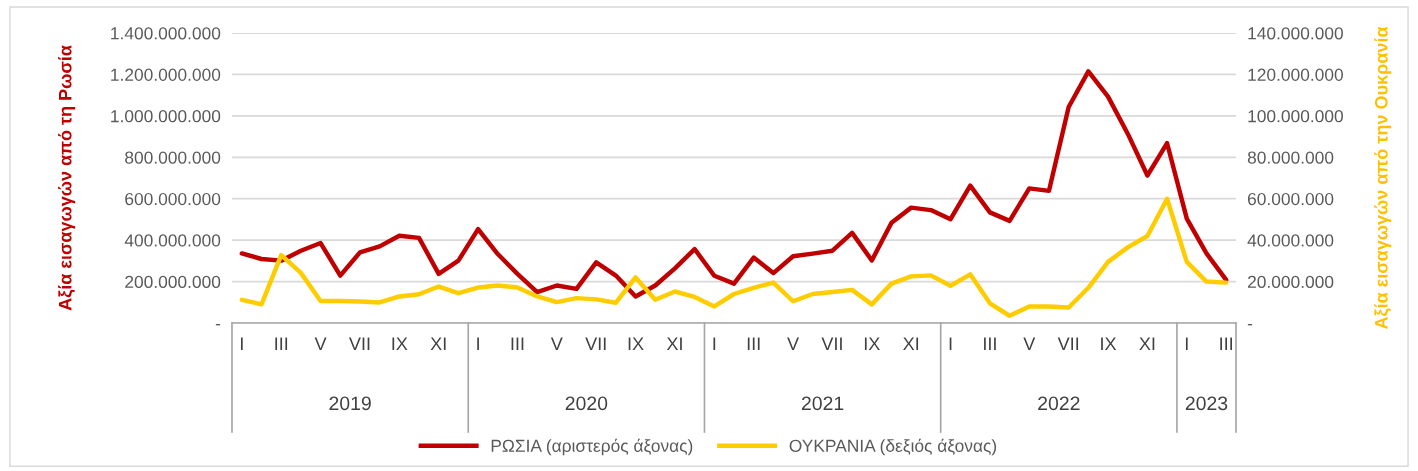 Image resolution: width=1418 pixels, height=471 pixels. Describe the element at coordinates (1250, 325) in the screenshot. I see `y2-tick-label: -` at that location.